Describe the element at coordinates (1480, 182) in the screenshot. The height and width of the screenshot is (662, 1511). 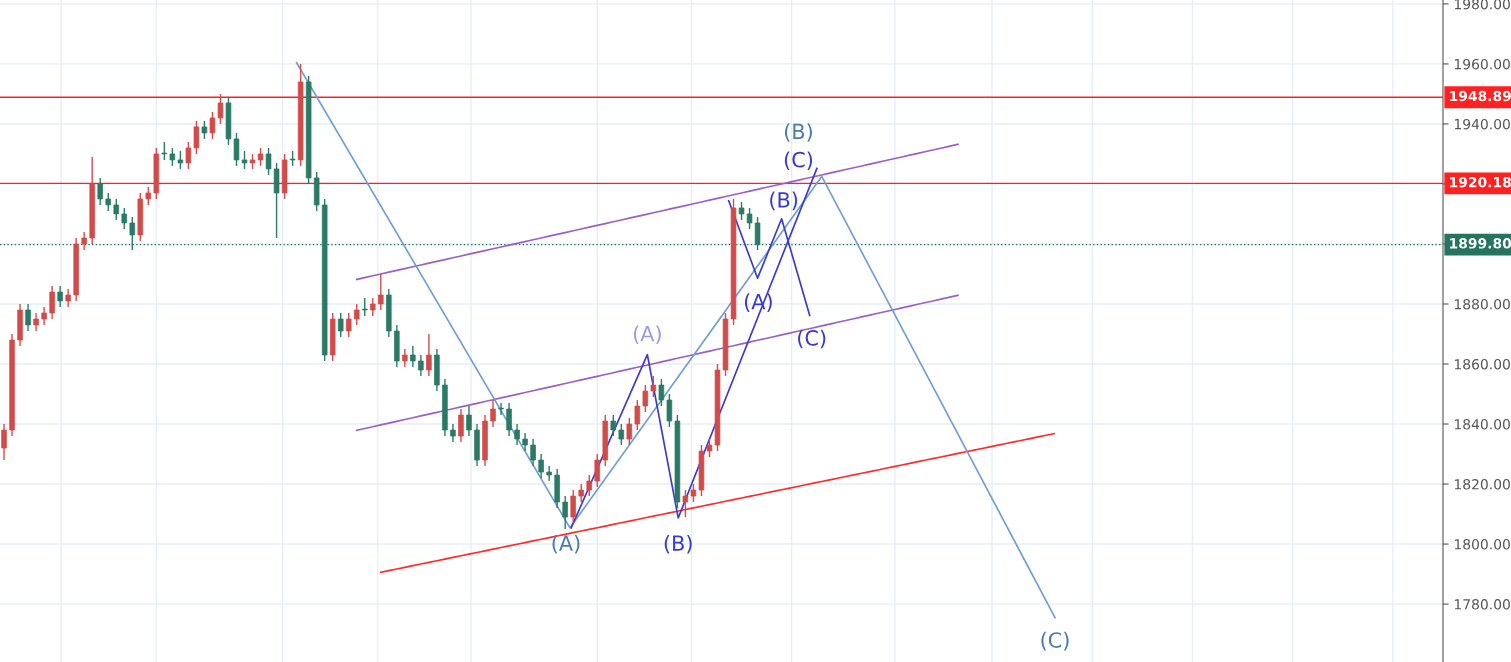
I see `ref-line-label: 1920.18` at that location.